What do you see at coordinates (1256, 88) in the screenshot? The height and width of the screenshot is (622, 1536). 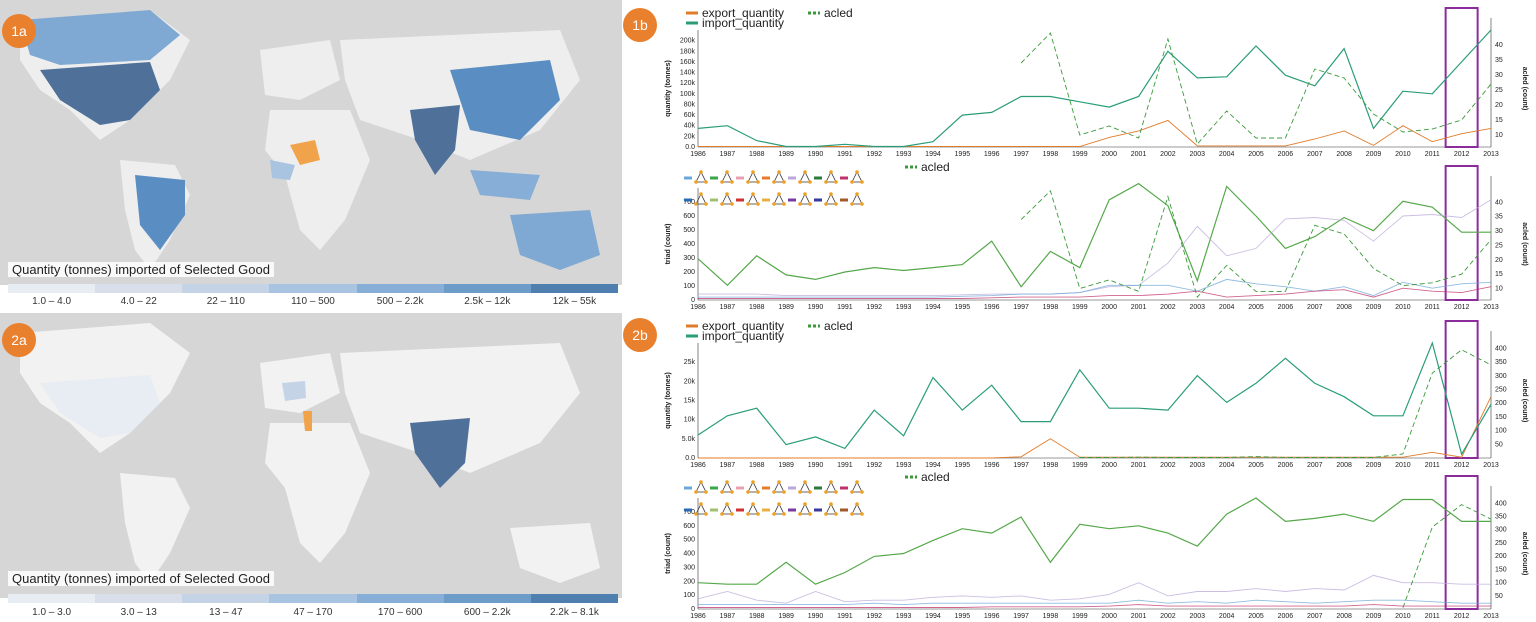 I see `series-line-acled` at bounding box center [1256, 88].